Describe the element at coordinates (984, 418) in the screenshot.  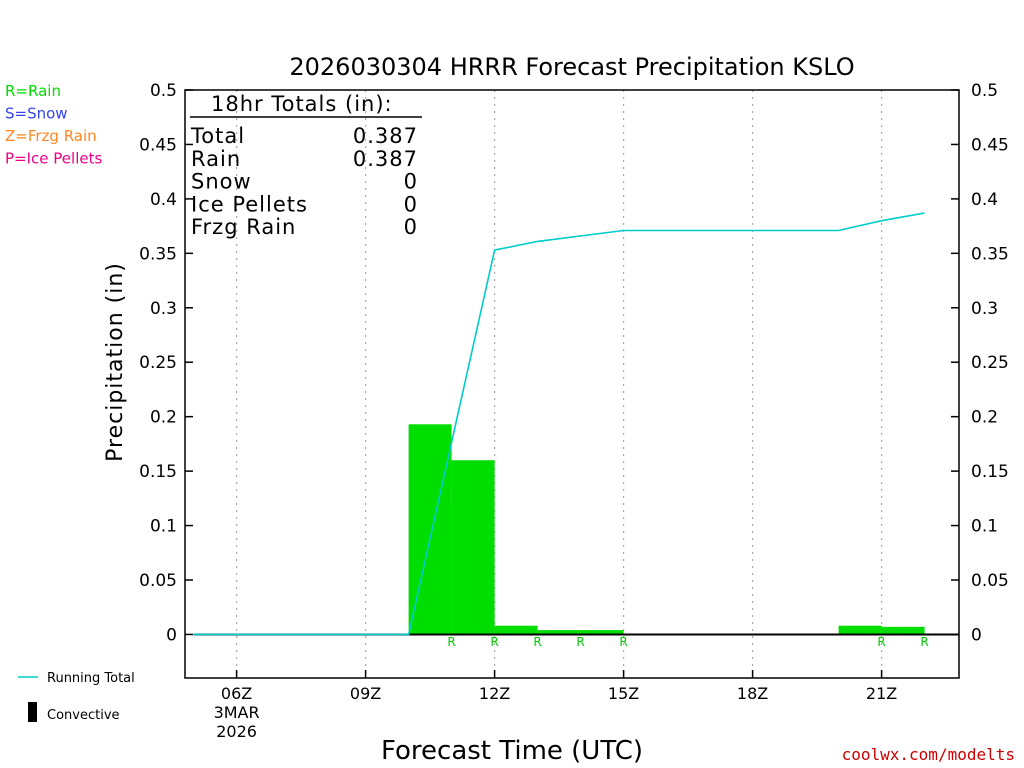
I see `y-tick-label-right: 0.2` at that location.